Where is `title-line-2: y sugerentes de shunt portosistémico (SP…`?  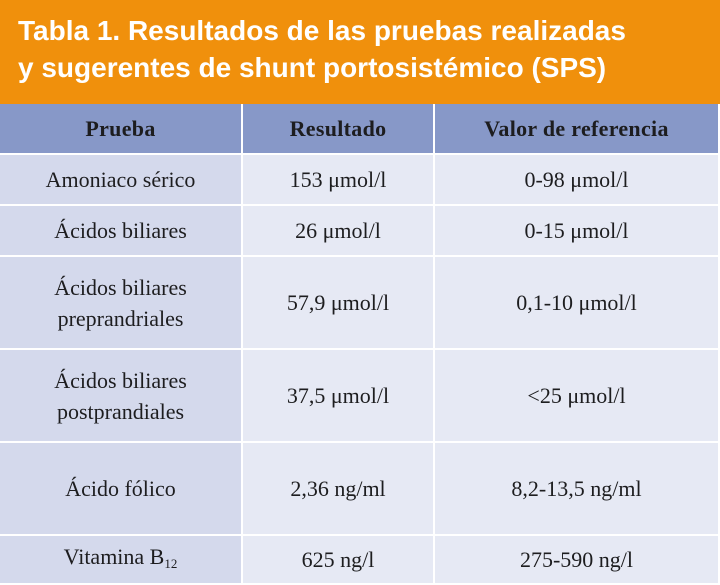
title-line-2: y sugerentes de shunt portosistémico (SP… is located at coordinates (312, 67).